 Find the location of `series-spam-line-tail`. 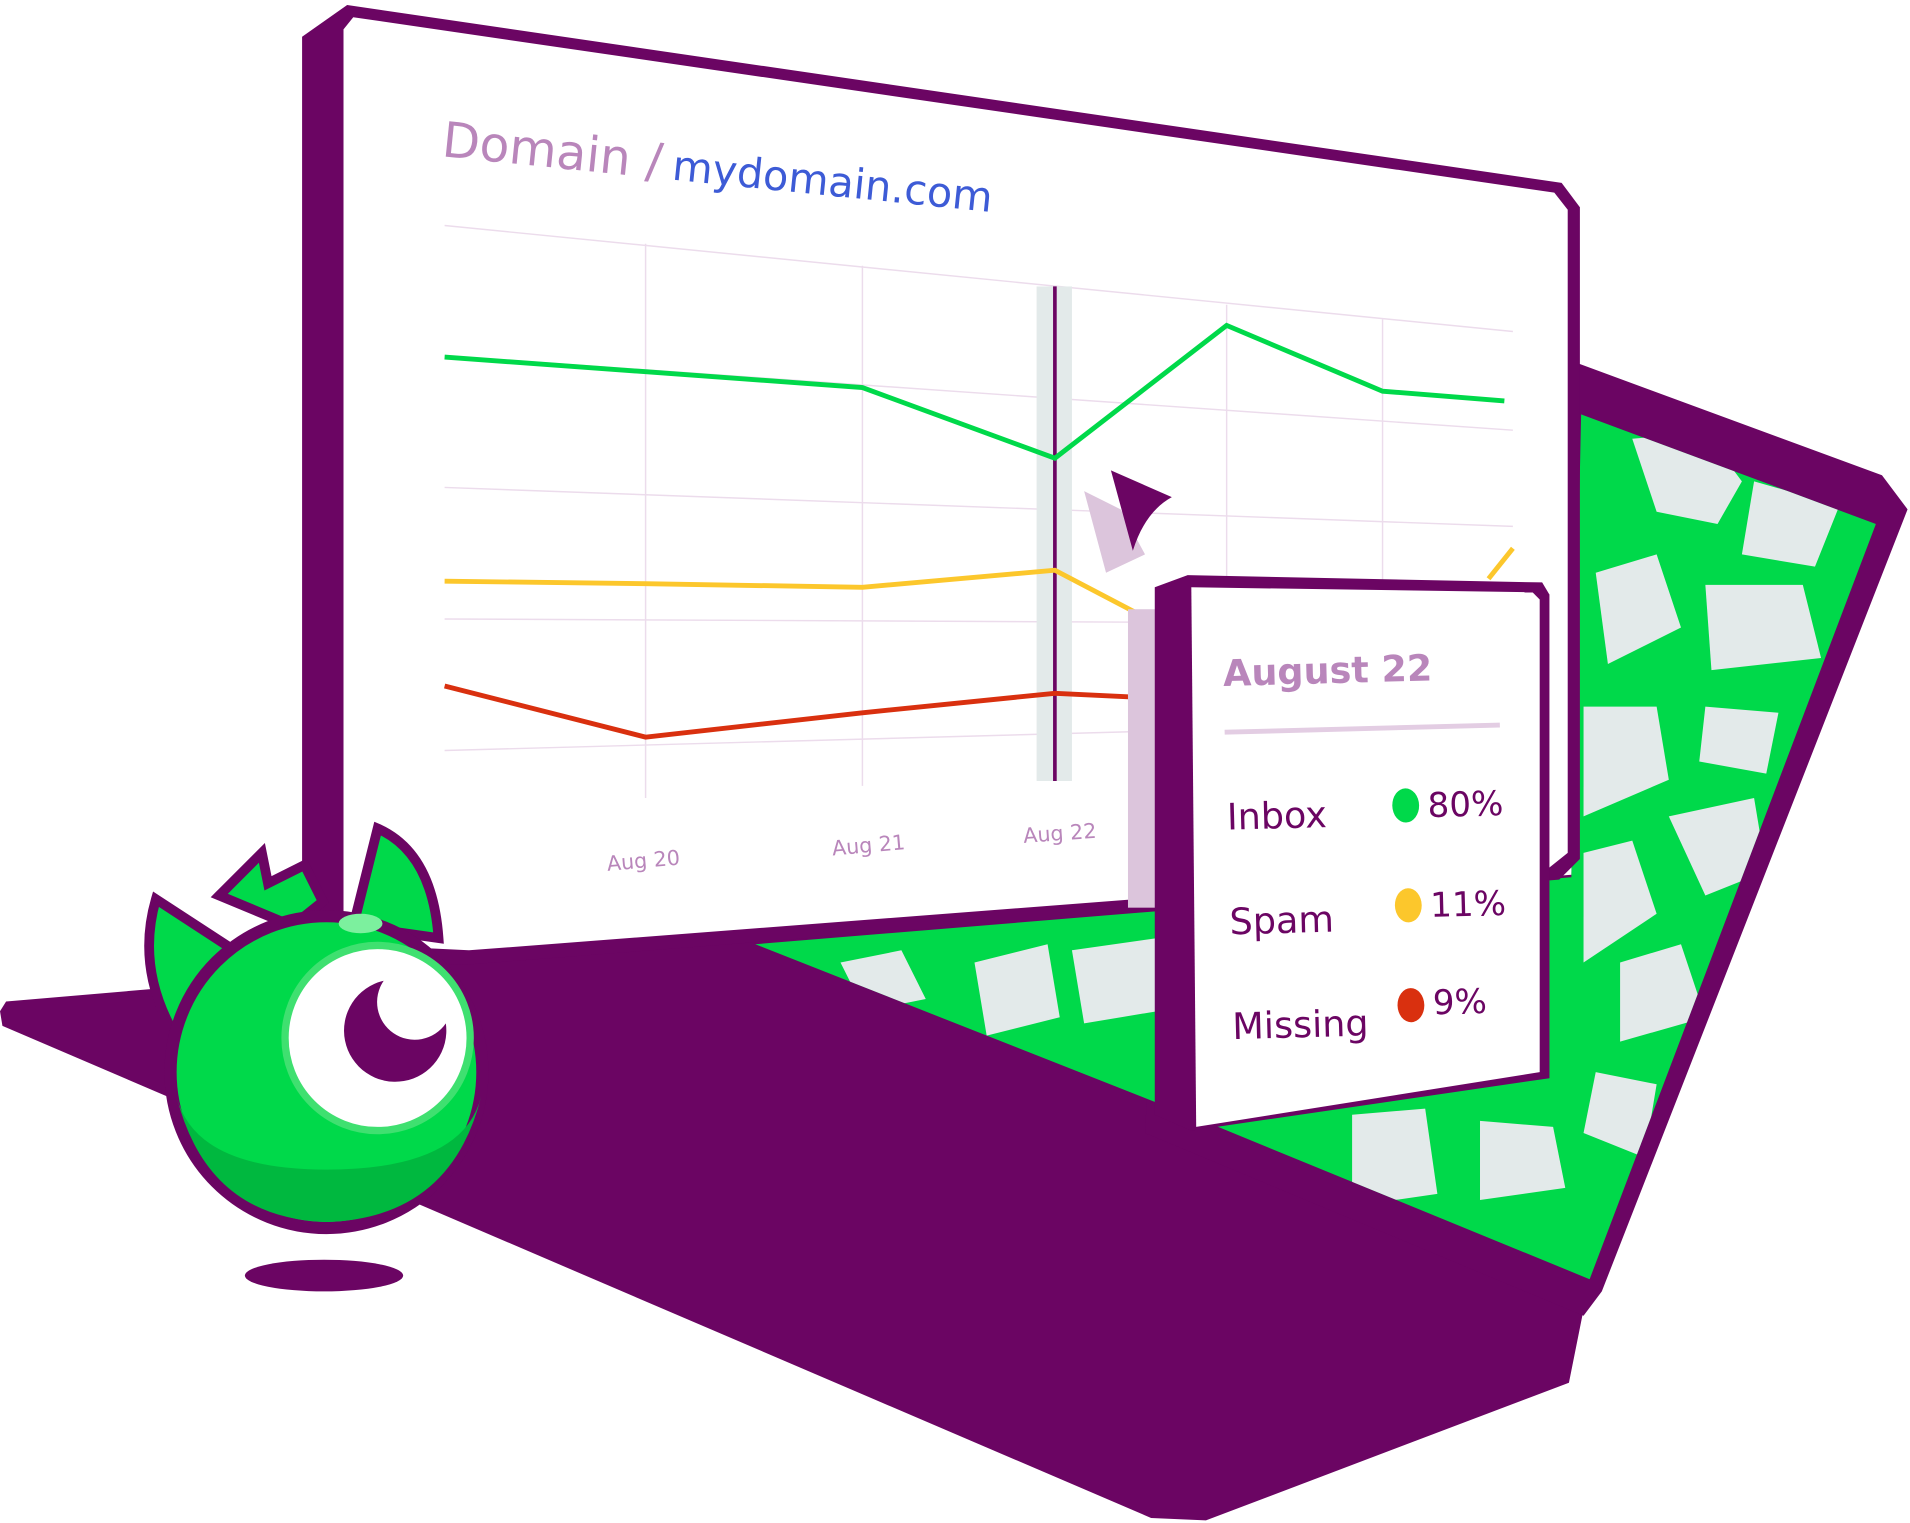

series-spam-line-tail is located at coordinates (1500, 563).